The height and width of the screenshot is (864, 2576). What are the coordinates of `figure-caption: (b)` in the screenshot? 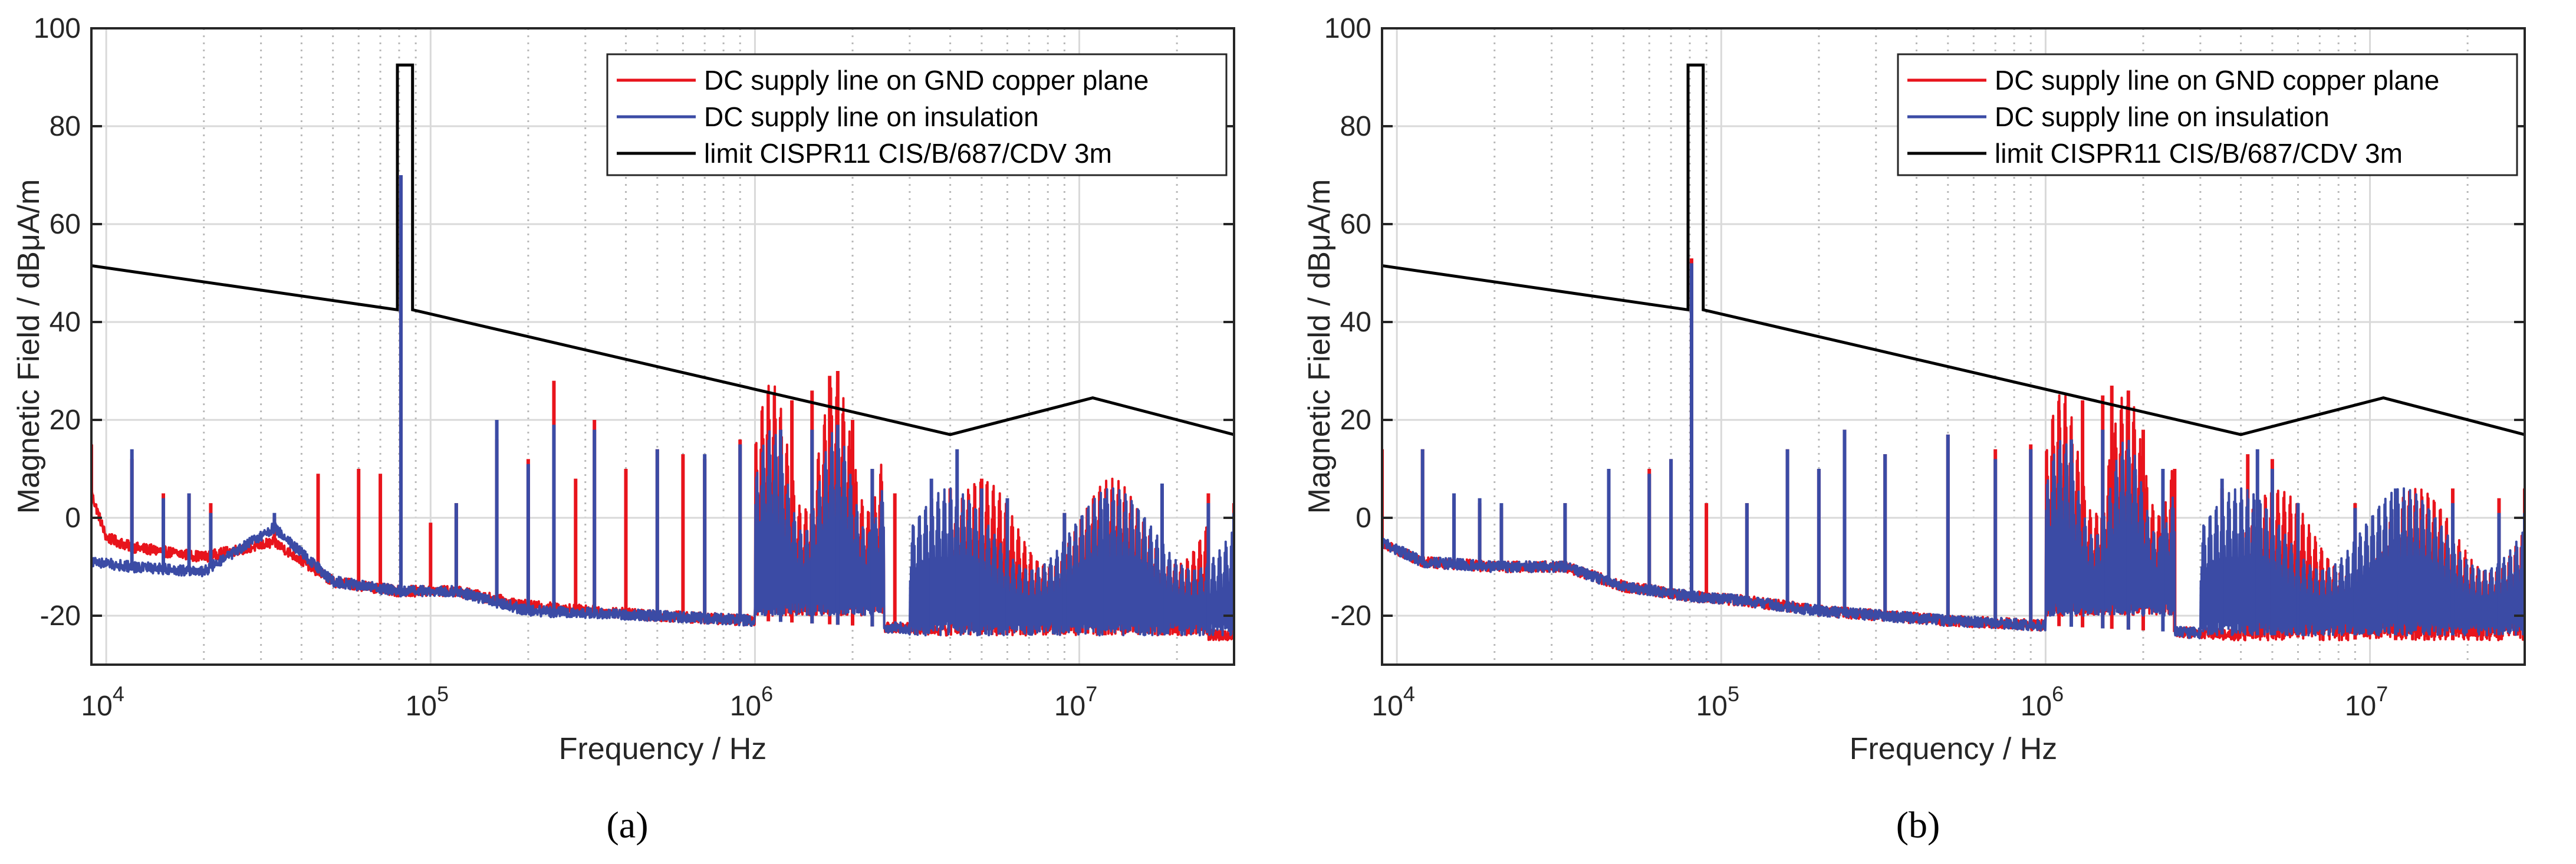 It's located at (1918, 825).